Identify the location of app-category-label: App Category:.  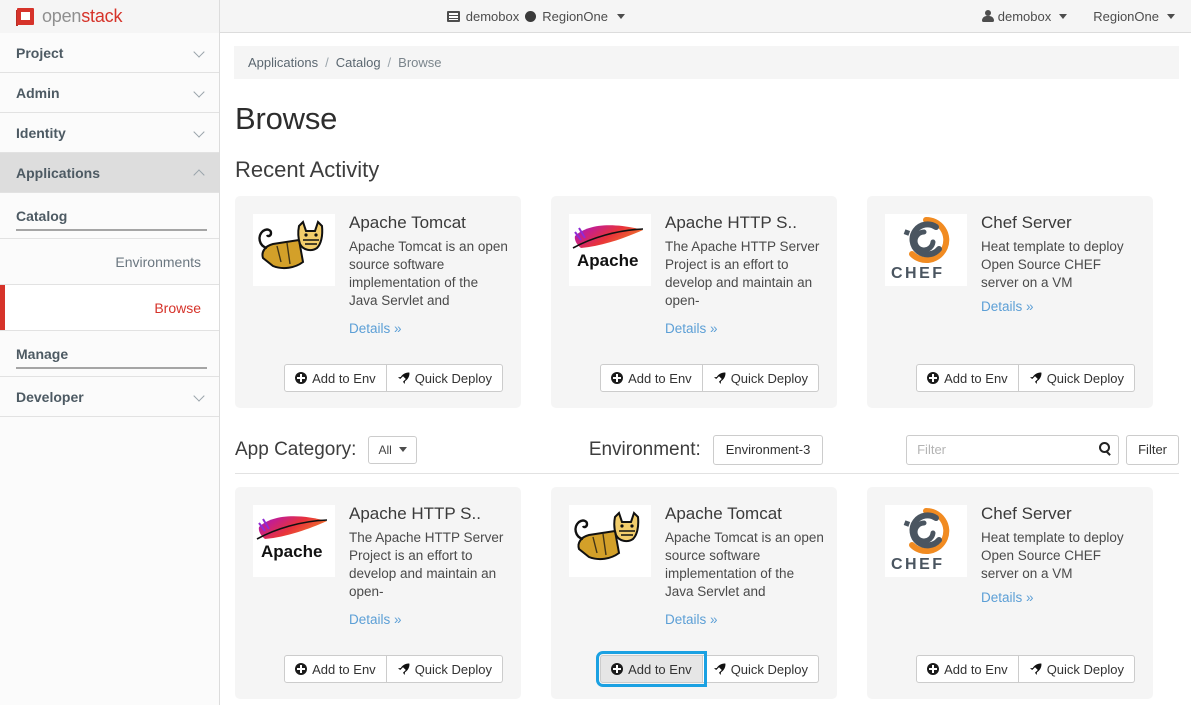
(296, 449).